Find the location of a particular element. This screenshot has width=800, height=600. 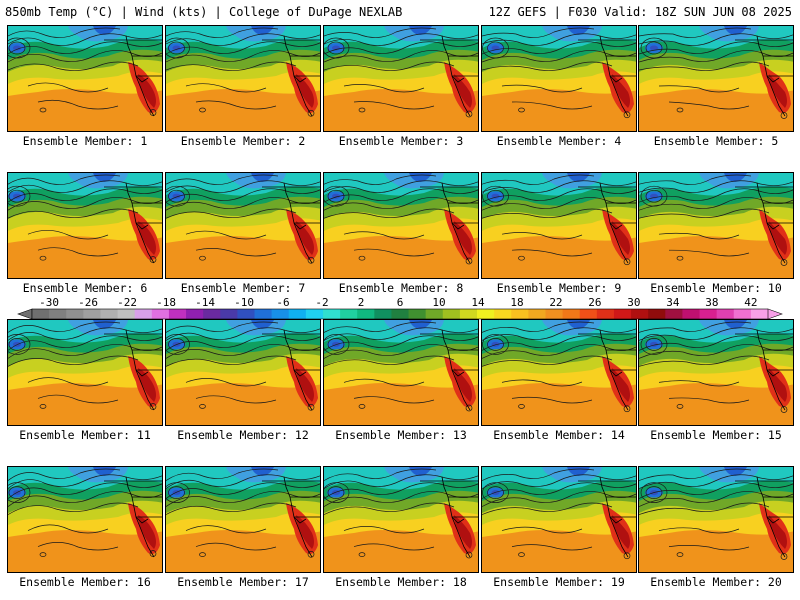

panel-label: Ensemble Member: 2 is located at coordinates (243, 141).